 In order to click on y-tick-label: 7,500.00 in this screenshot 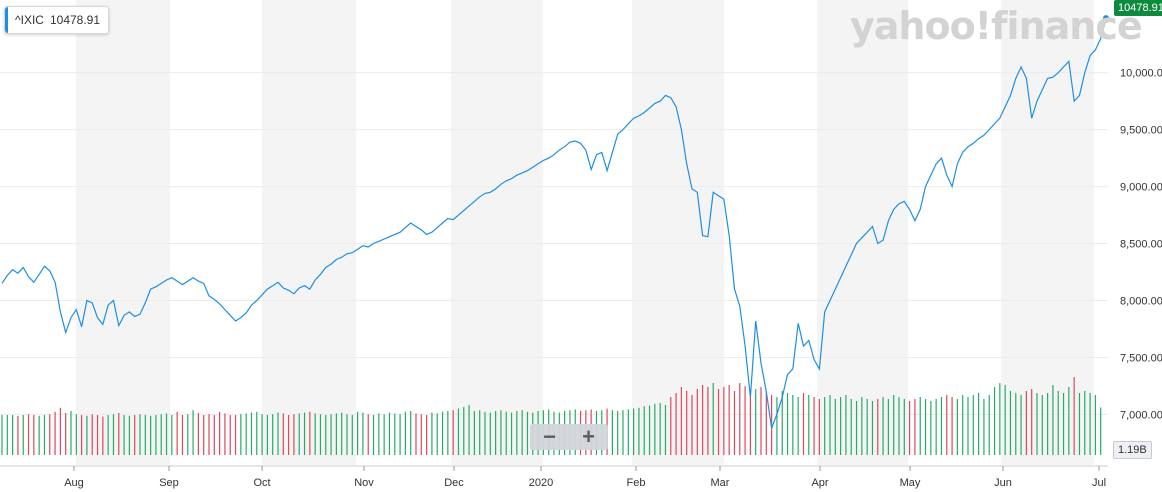, I will do `click(1141, 358)`.